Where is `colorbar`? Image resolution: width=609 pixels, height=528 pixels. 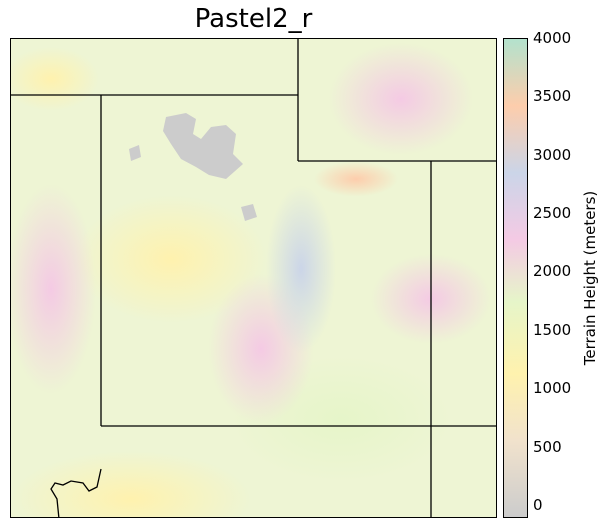 colorbar is located at coordinates (515, 278).